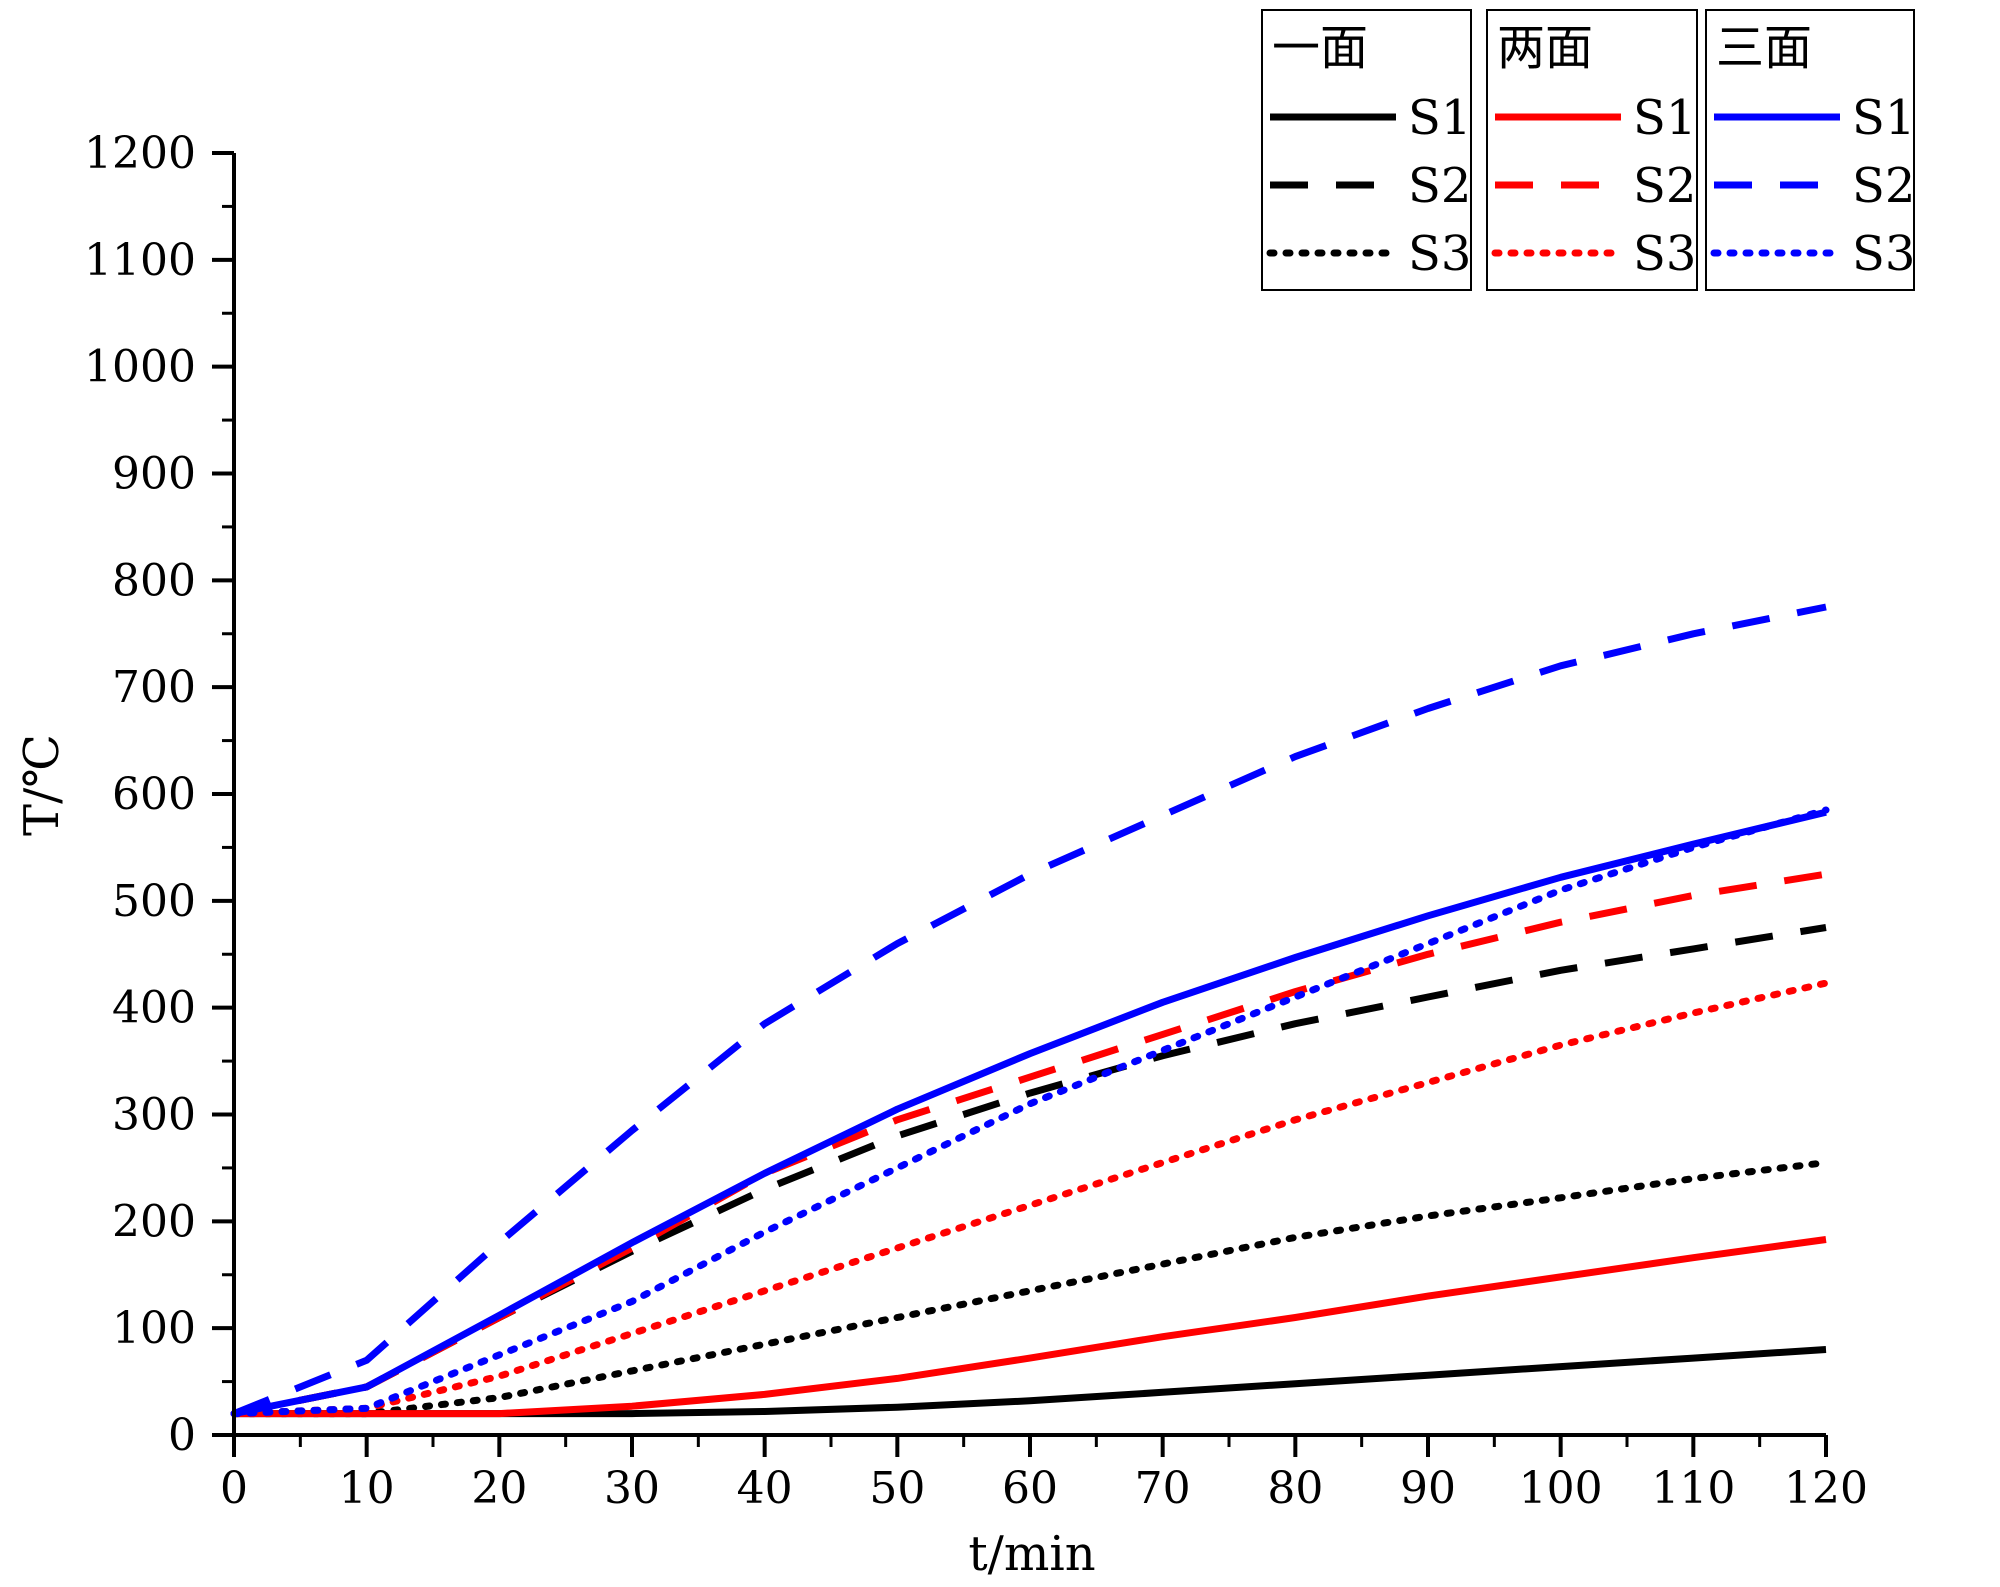 The height and width of the screenshot is (1587, 2000). Describe the element at coordinates (42, 785) in the screenshot. I see `y-axis-label: T/℃` at that location.